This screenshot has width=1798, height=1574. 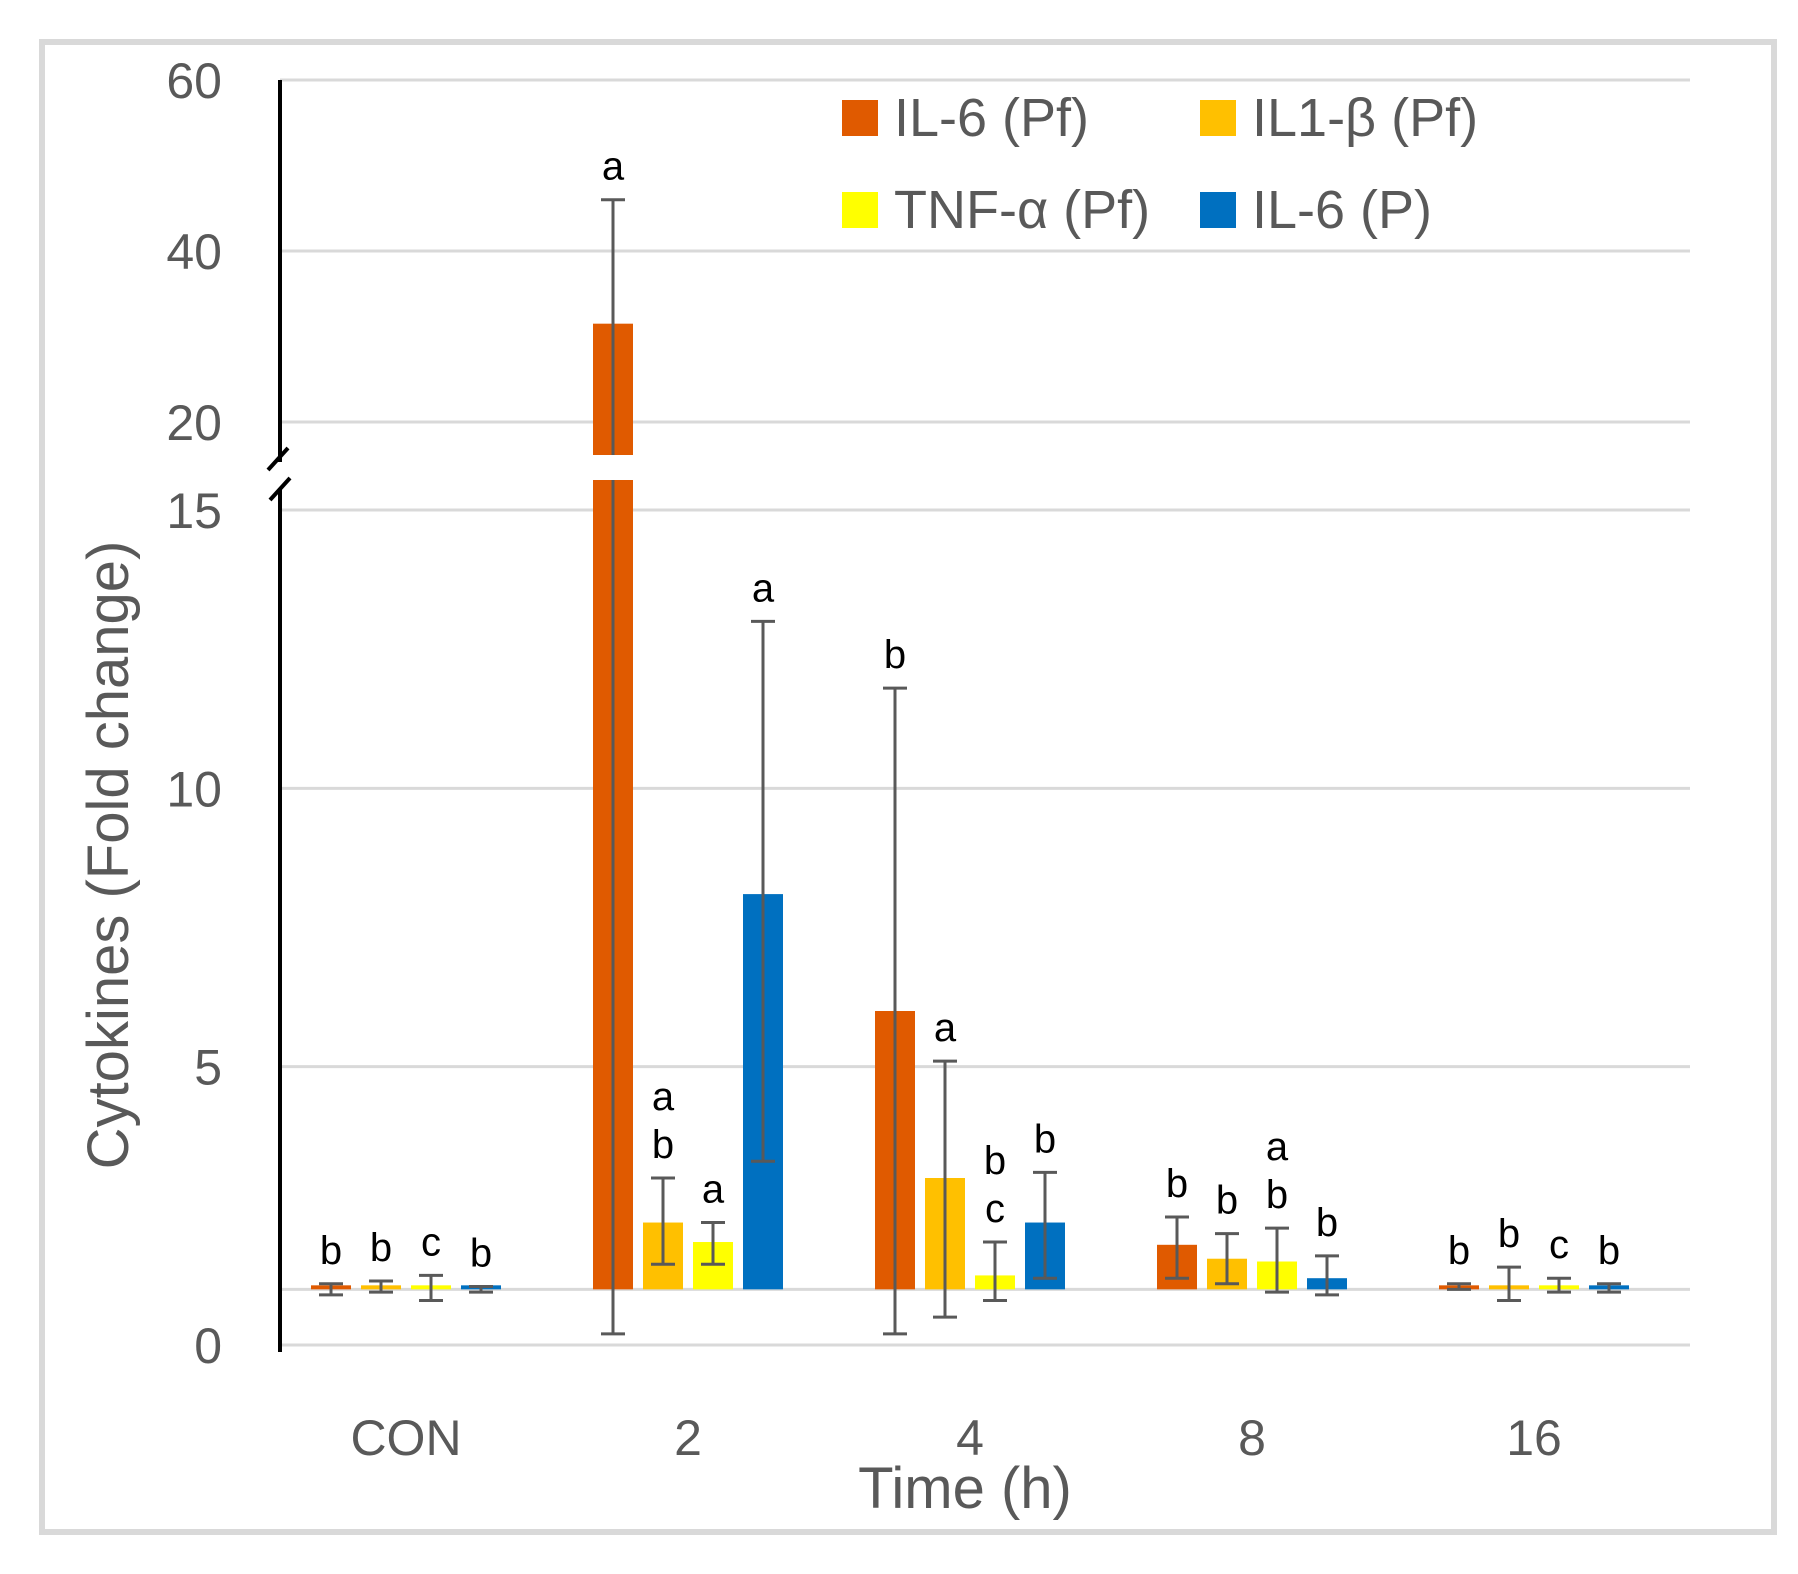 I want to click on x-tick-label: 16, so click(x=1534, y=1438).